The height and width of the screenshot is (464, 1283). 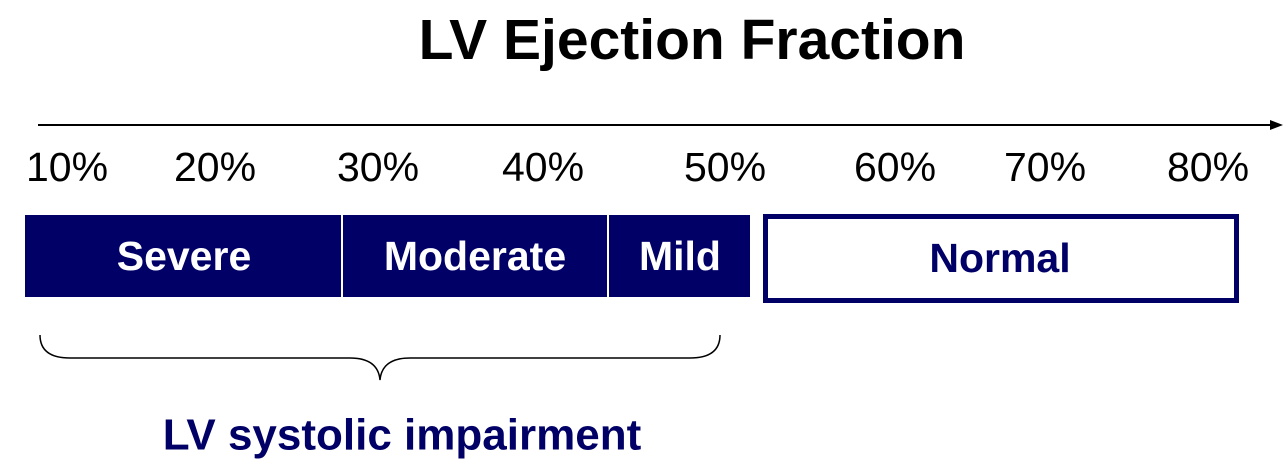 What do you see at coordinates (543, 167) in the screenshot?
I see `axis-label: 40%` at bounding box center [543, 167].